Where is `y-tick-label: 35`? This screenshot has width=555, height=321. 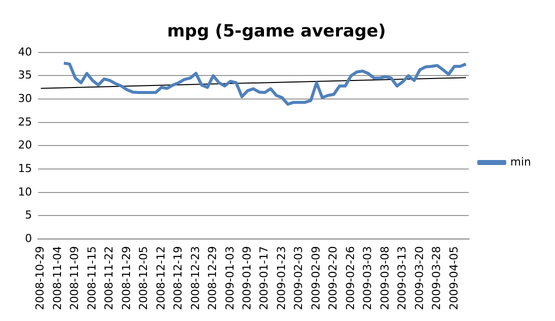 y-tick-label: 35 is located at coordinates (25, 75).